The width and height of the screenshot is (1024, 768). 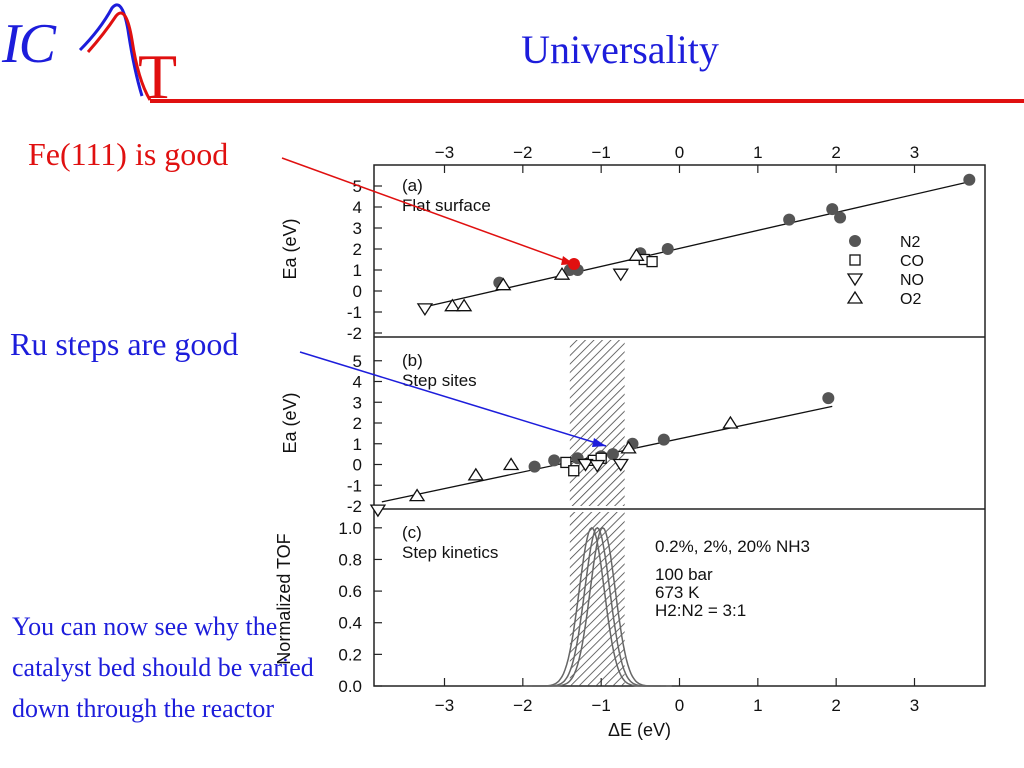 What do you see at coordinates (684, 574) in the screenshot?
I see `condition-text: 100 bar` at bounding box center [684, 574].